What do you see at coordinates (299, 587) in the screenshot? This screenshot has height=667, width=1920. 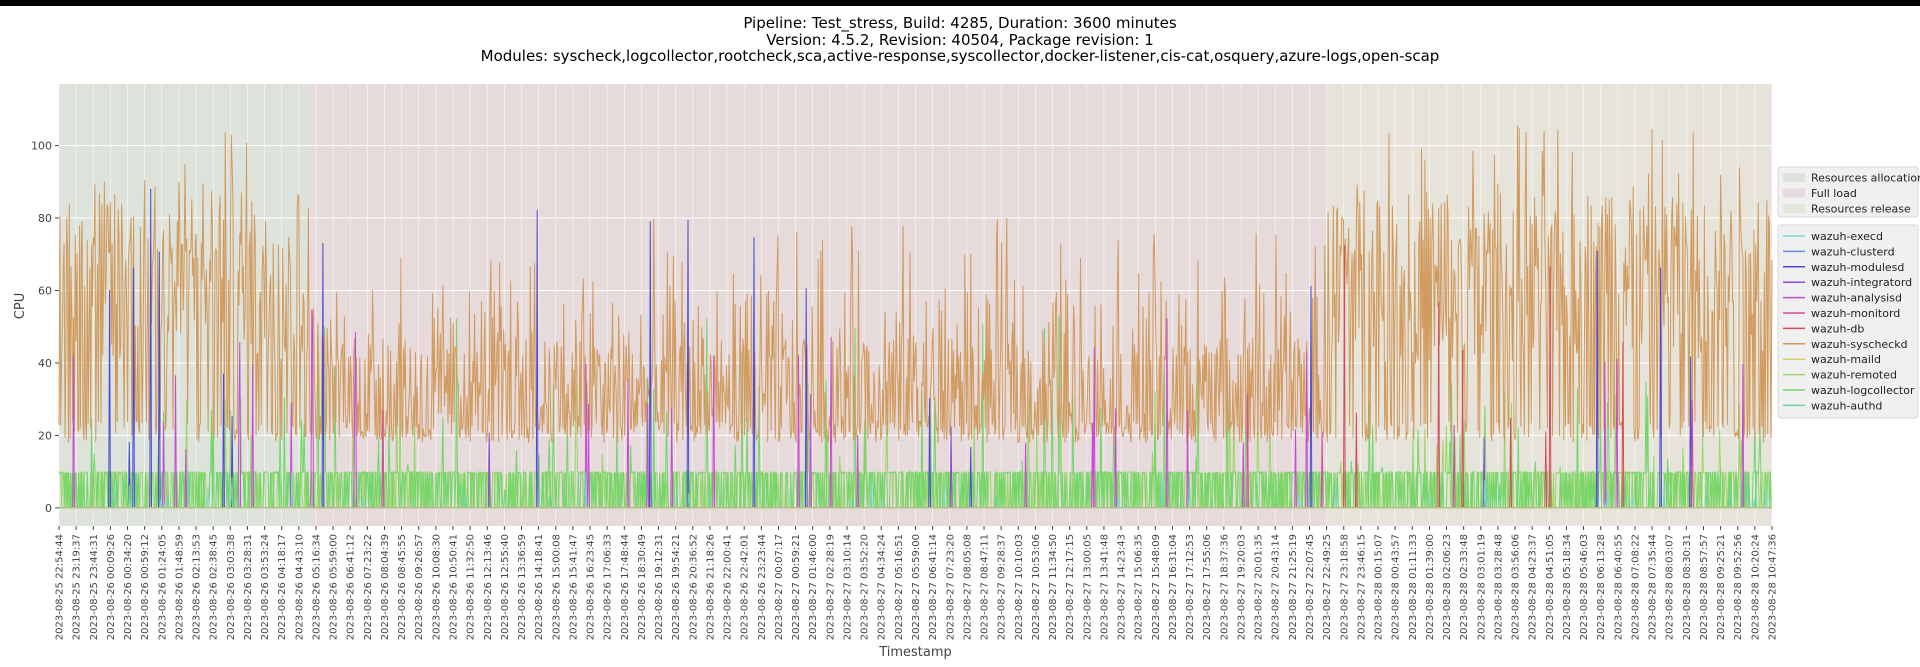 I see `x-tick-label-14: 2023-08-26 04:43:10` at bounding box center [299, 587].